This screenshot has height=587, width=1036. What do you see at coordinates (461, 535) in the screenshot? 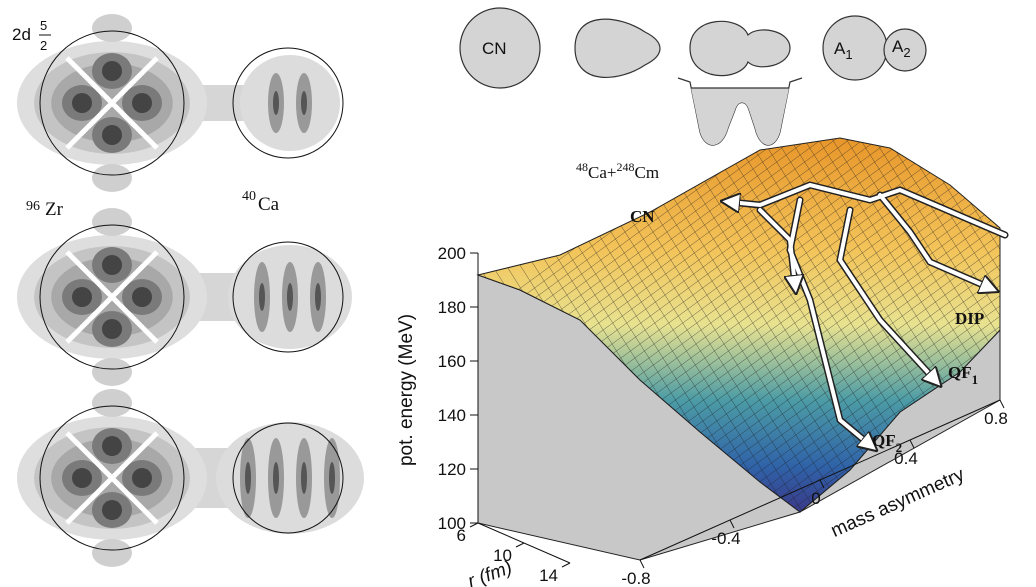
I see `r-tick-label: 6` at bounding box center [461, 535].